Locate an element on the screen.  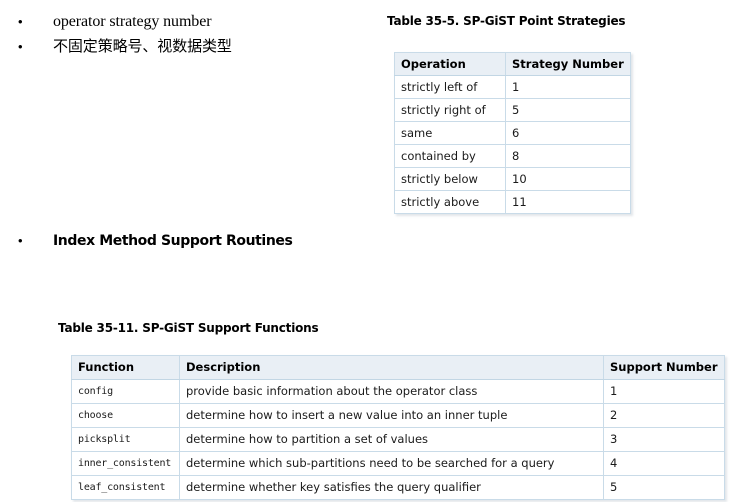
table-caption-strategies: Table 35-5. SP-GiST Point Strategies is located at coordinates (506, 21).